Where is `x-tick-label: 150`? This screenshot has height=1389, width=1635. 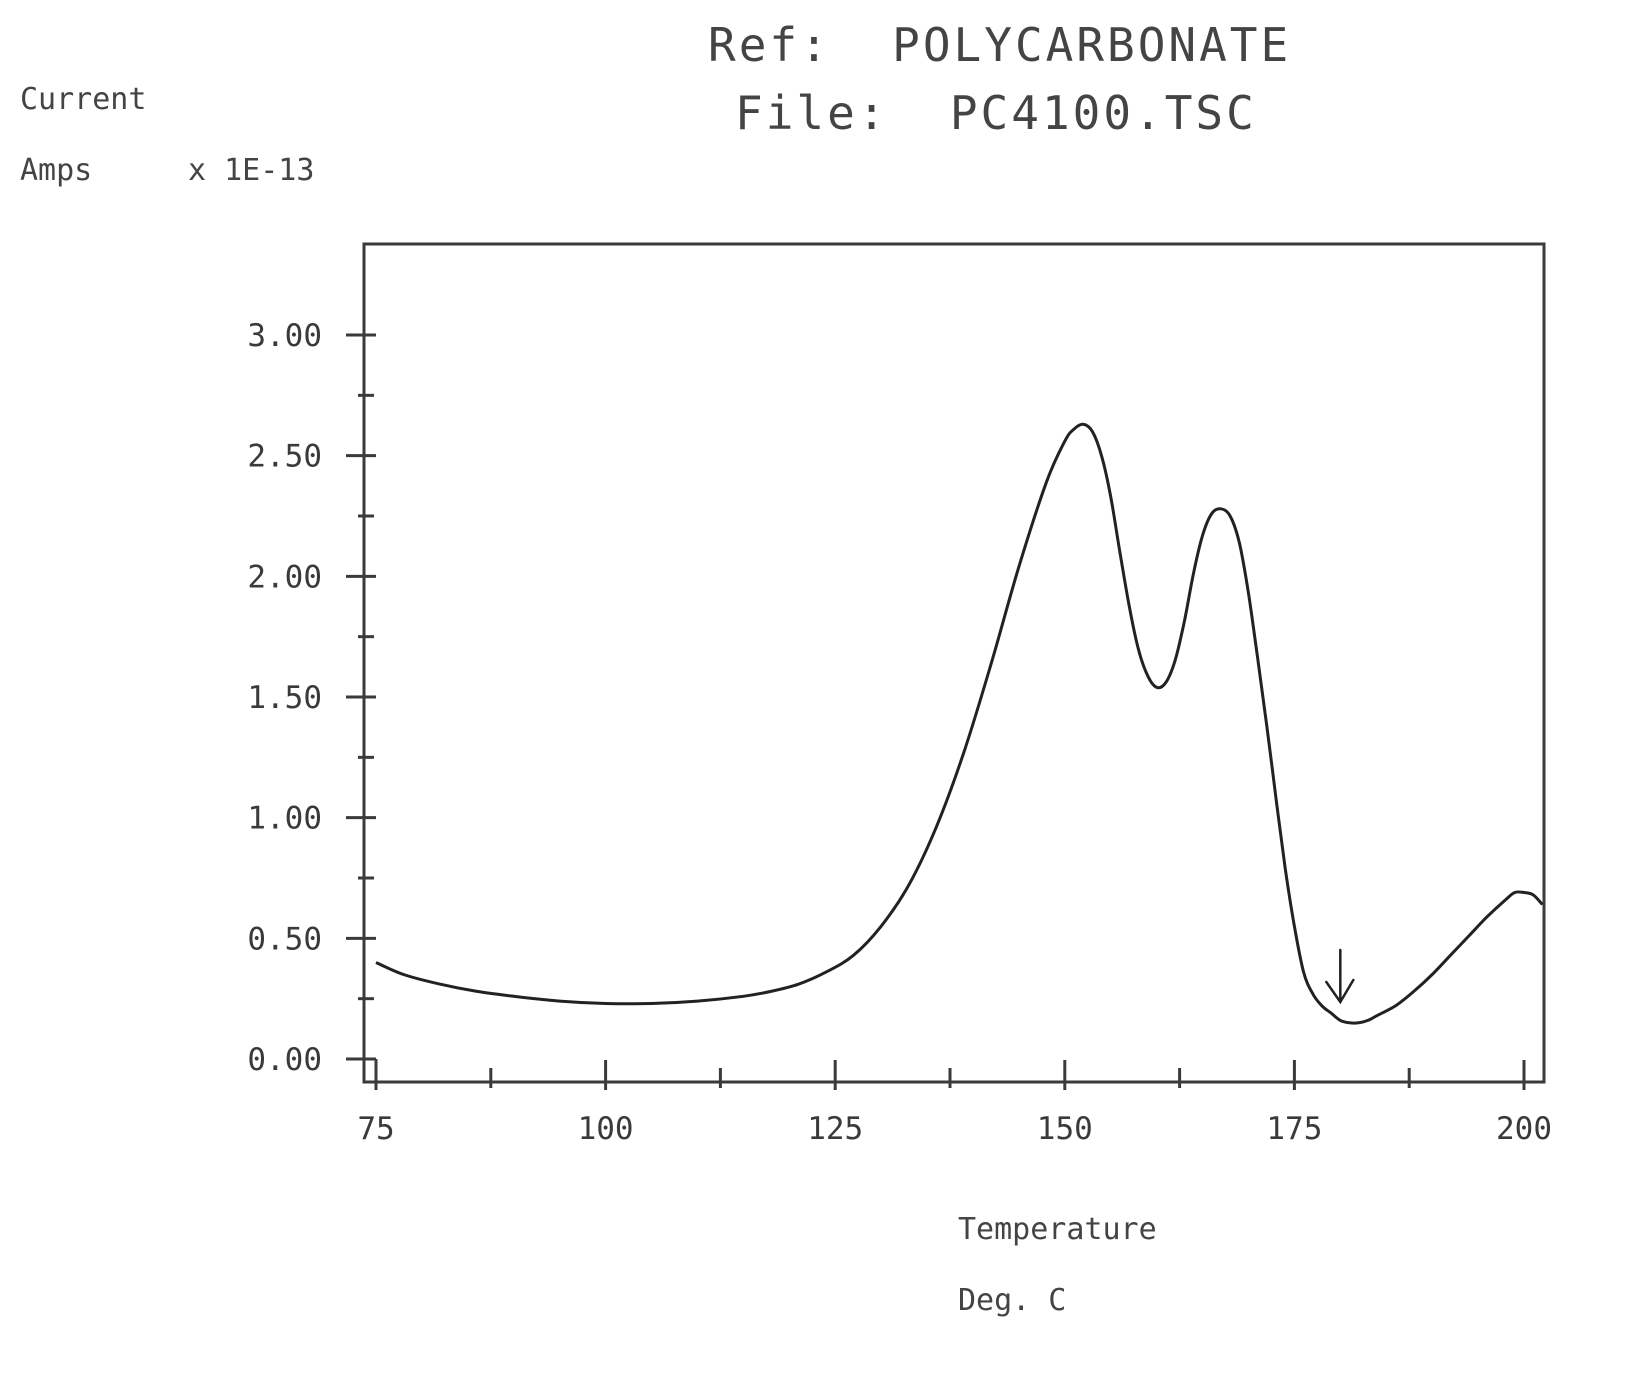 x-tick-label: 150 is located at coordinates (1065, 1129).